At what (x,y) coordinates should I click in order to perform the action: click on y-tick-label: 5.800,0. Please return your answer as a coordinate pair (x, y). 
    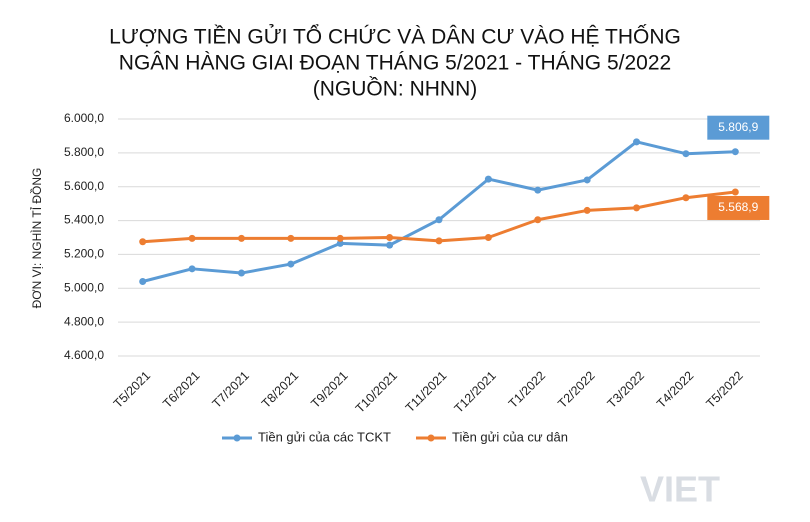
    Looking at the image, I should click on (84, 152).